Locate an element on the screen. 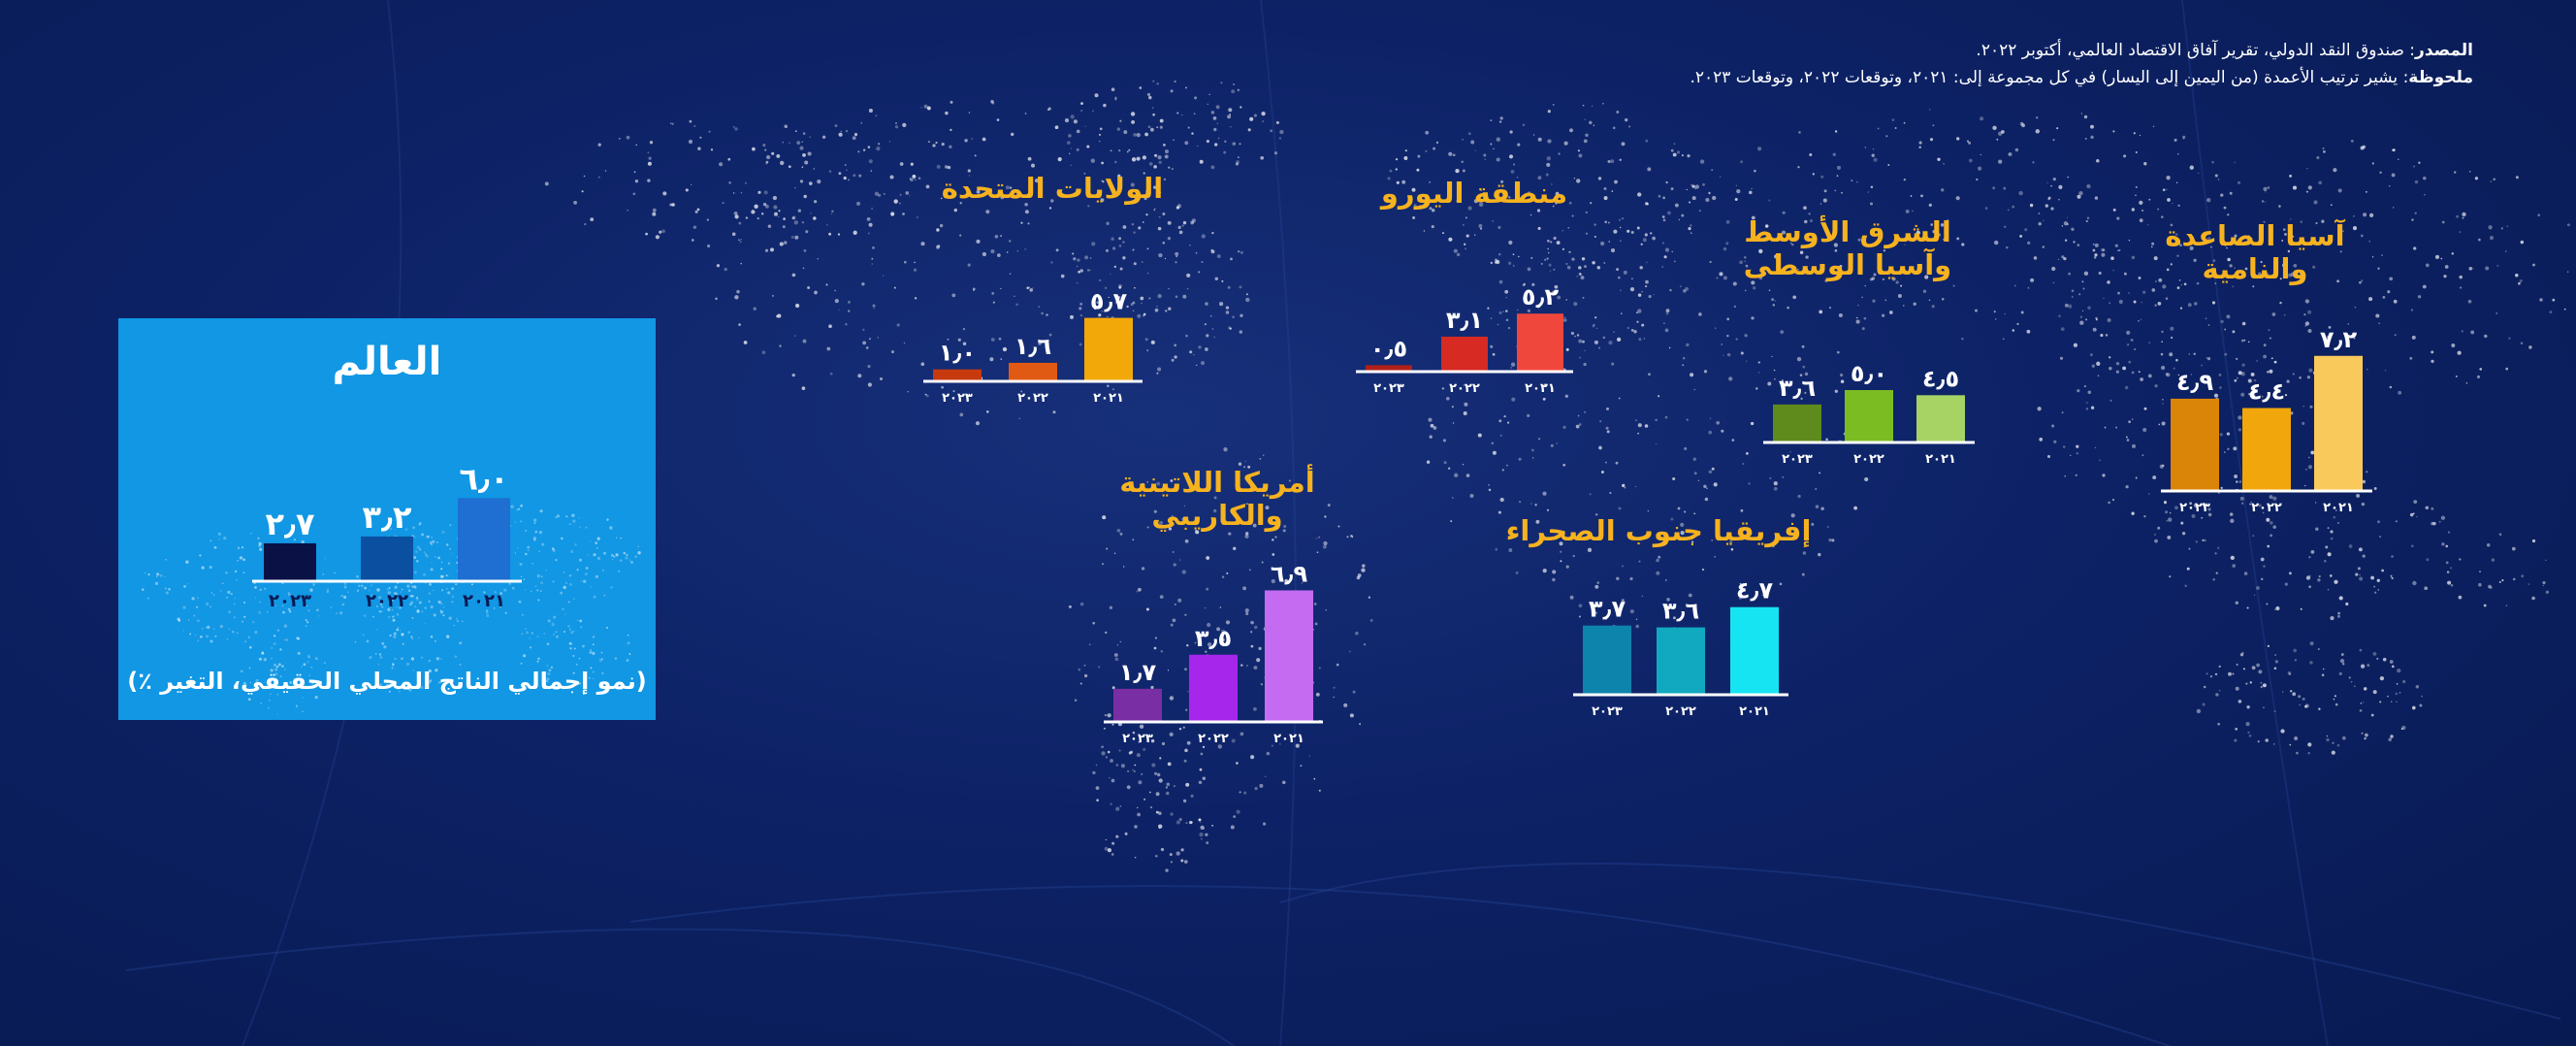 The image size is (2576, 1046). value-label-1: ٥٫٠ is located at coordinates (1869, 373).